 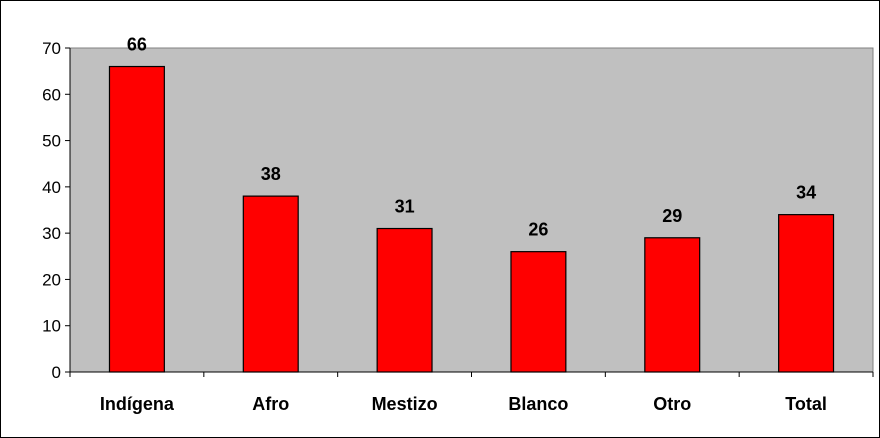 I want to click on x-category-label: Blanco, so click(x=538, y=404).